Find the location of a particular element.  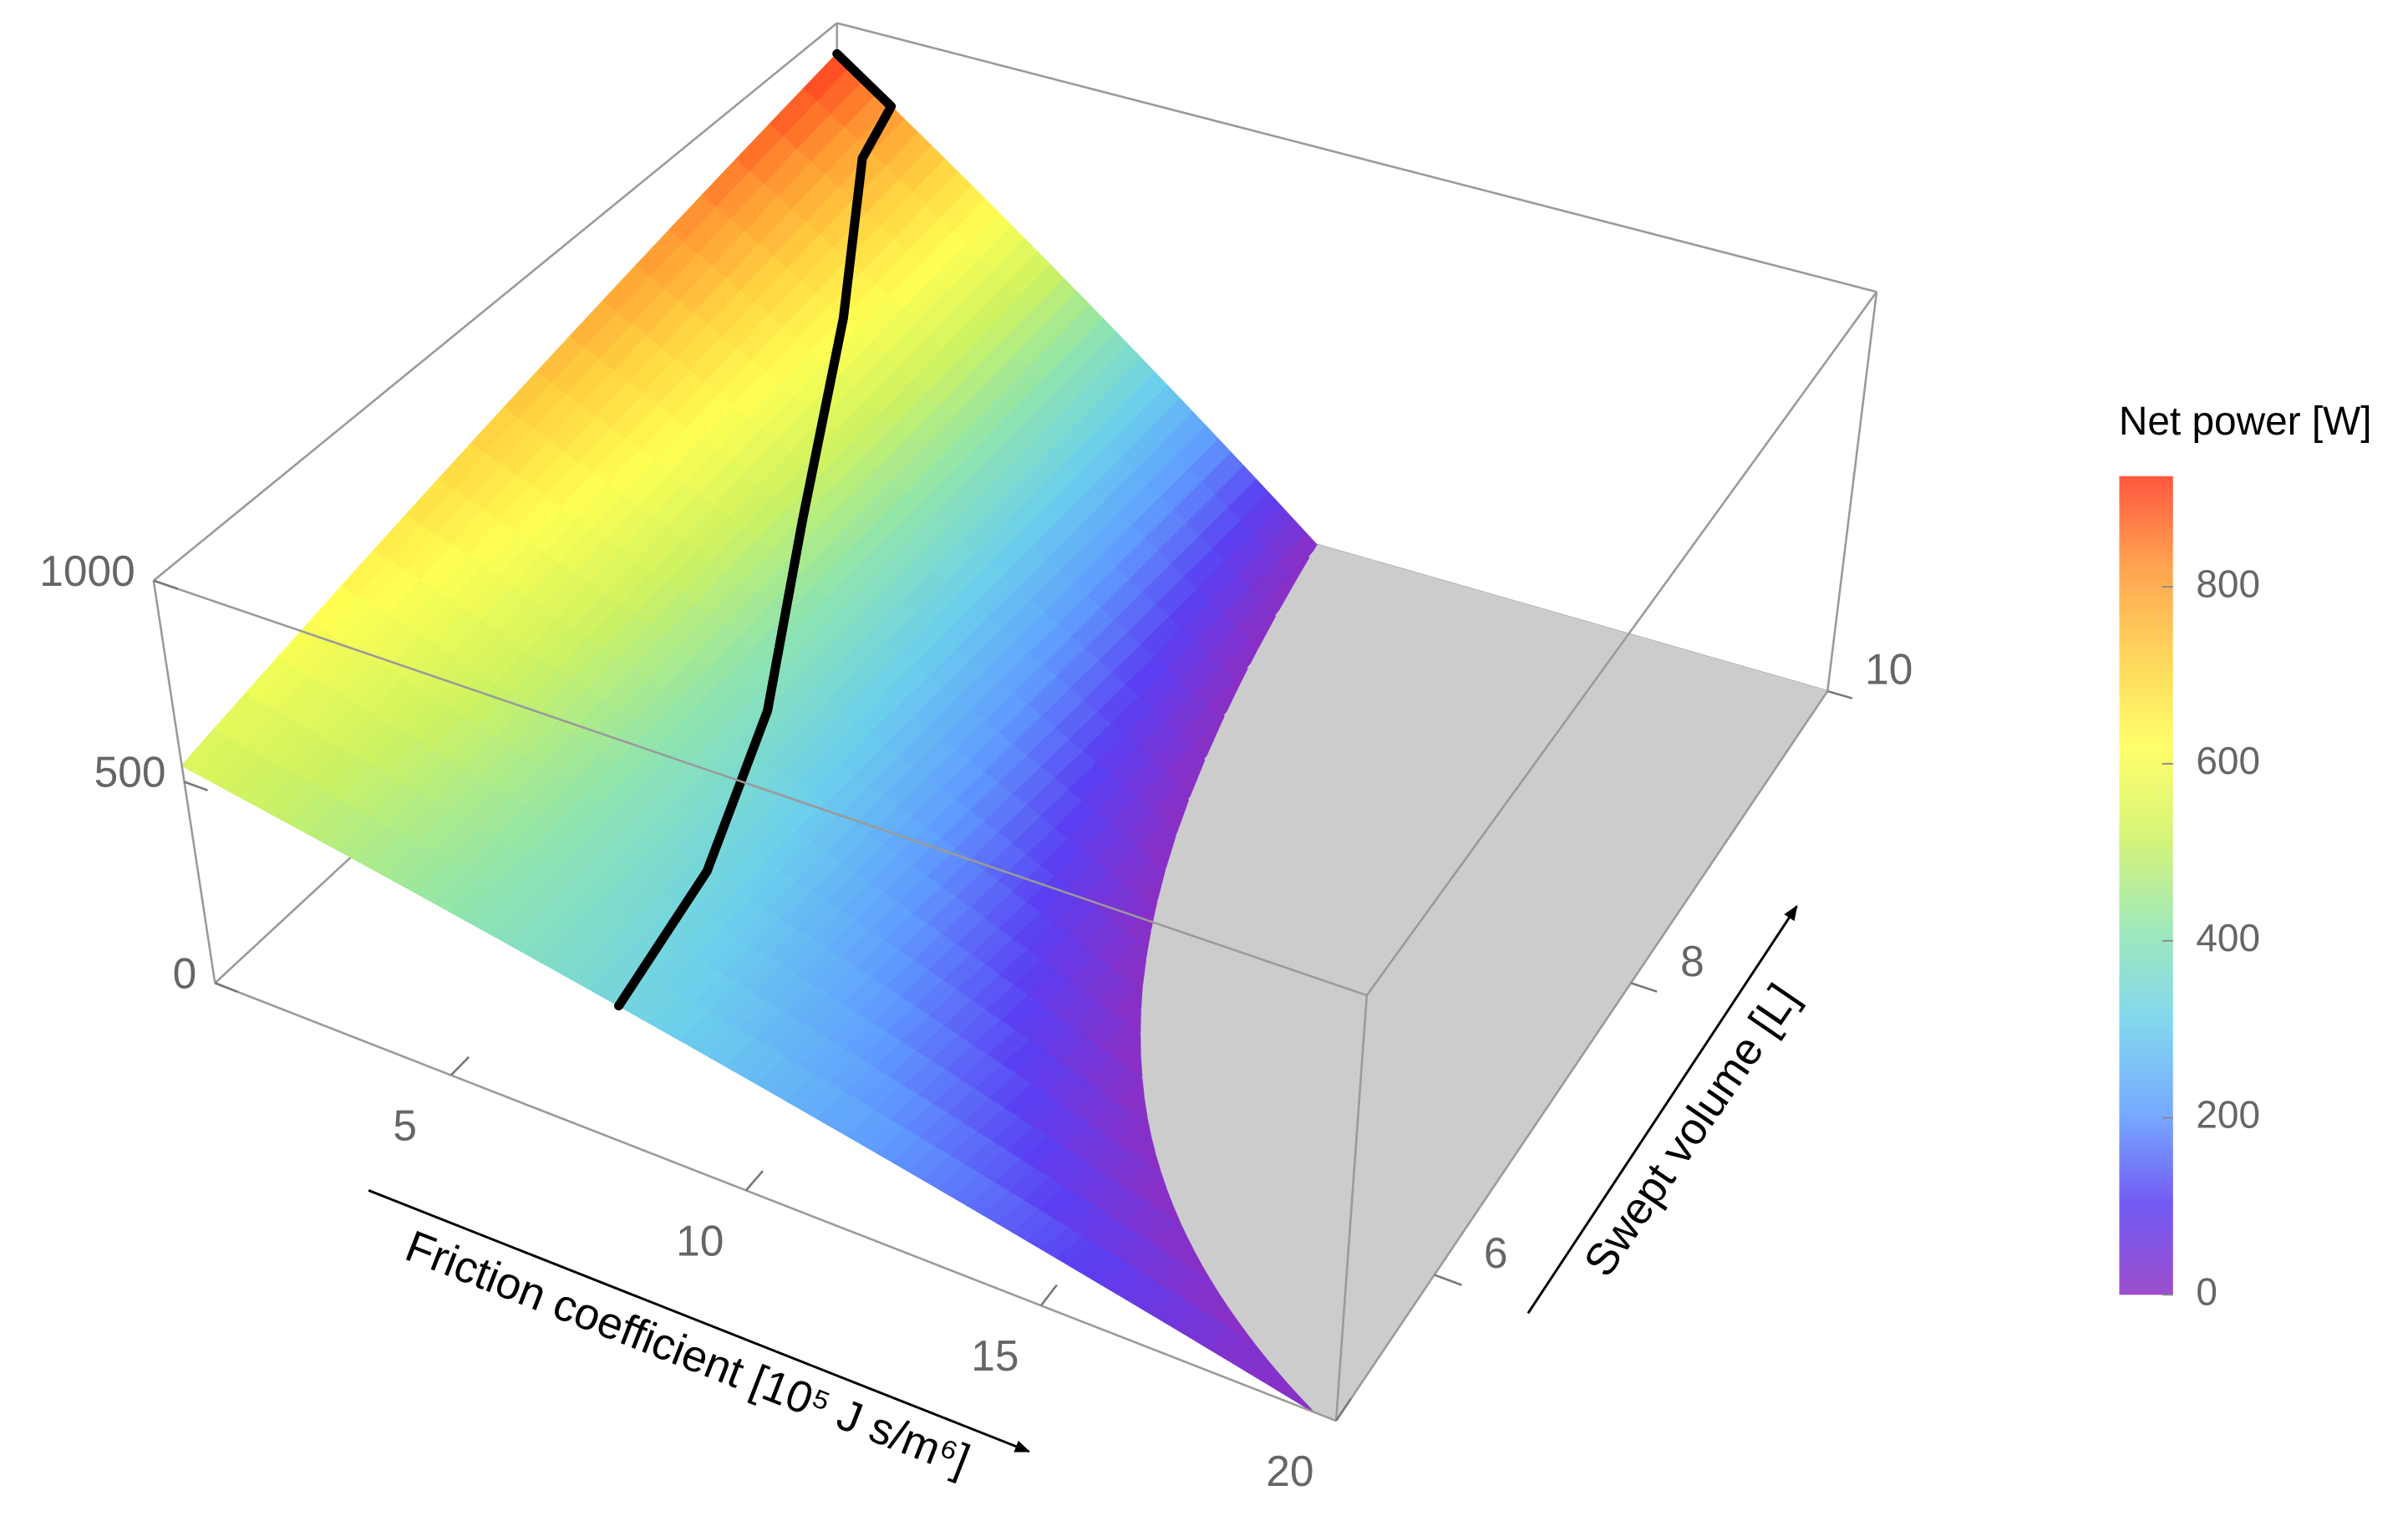

colorbar-tick-label: 0 is located at coordinates (2207, 1291).